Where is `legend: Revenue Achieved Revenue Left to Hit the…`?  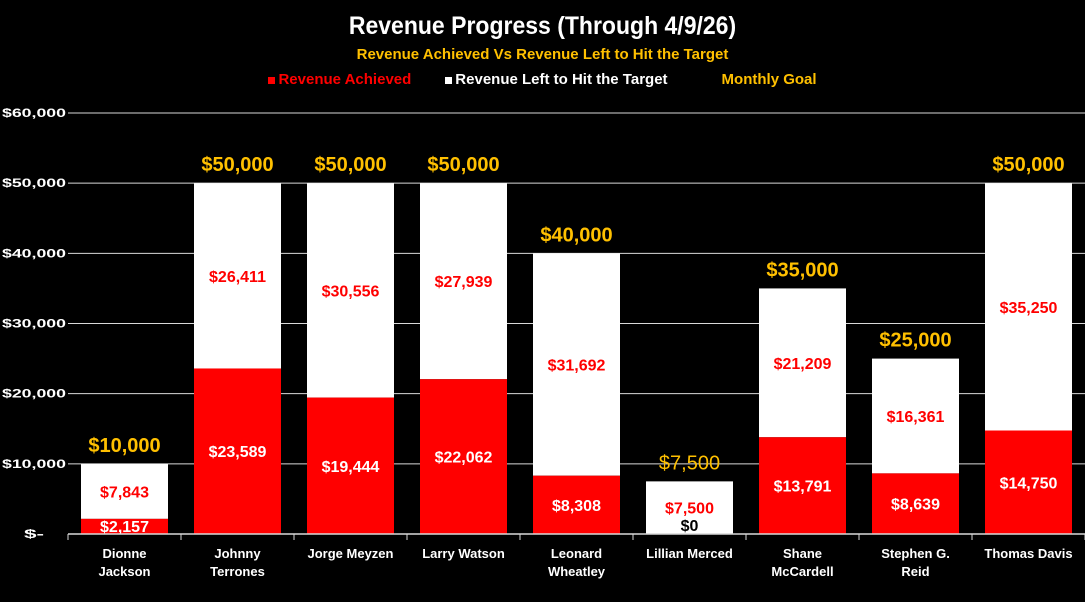 legend: Revenue Achieved Revenue Left to Hit the… is located at coordinates (542, 79).